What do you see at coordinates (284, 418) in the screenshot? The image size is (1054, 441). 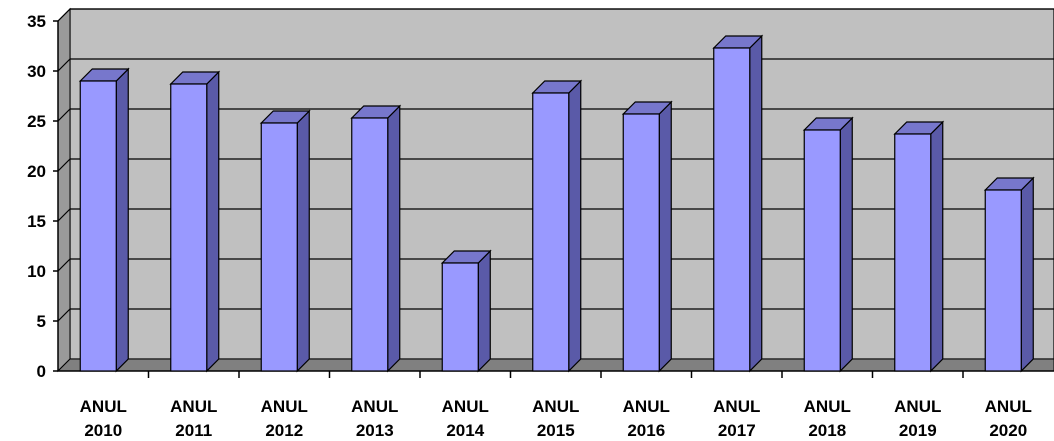 I see `x-tick-label: ANUL 2012` at bounding box center [284, 418].